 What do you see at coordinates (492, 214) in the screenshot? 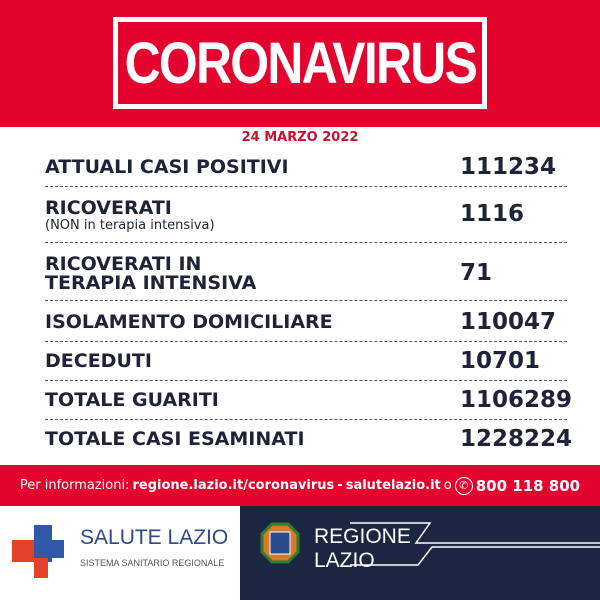
I see `stat-value: 1116` at bounding box center [492, 214].